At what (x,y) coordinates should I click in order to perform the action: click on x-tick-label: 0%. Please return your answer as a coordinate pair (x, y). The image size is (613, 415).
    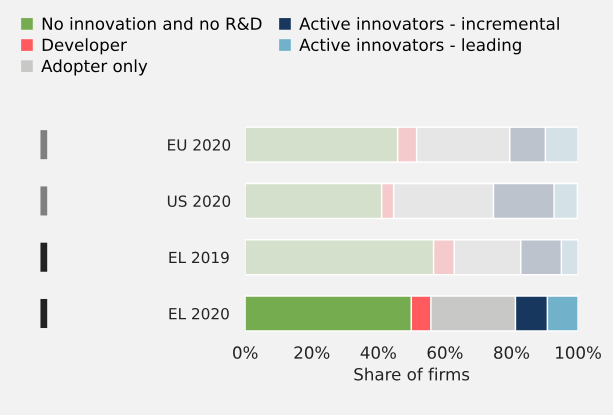
    Looking at the image, I should click on (245, 352).